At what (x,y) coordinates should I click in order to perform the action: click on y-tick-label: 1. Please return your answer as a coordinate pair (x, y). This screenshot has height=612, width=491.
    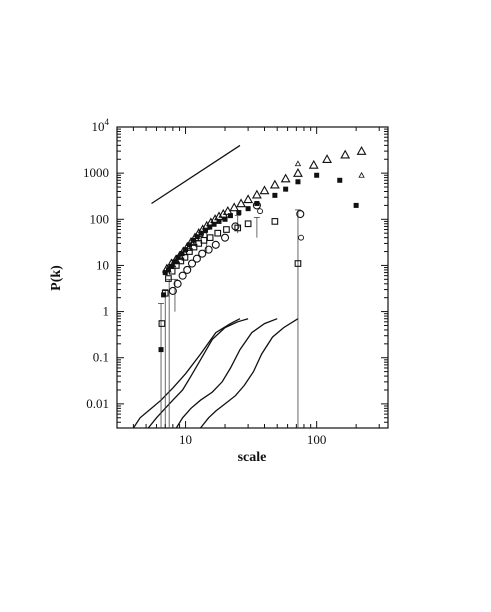
    Looking at the image, I should click on (106, 311).